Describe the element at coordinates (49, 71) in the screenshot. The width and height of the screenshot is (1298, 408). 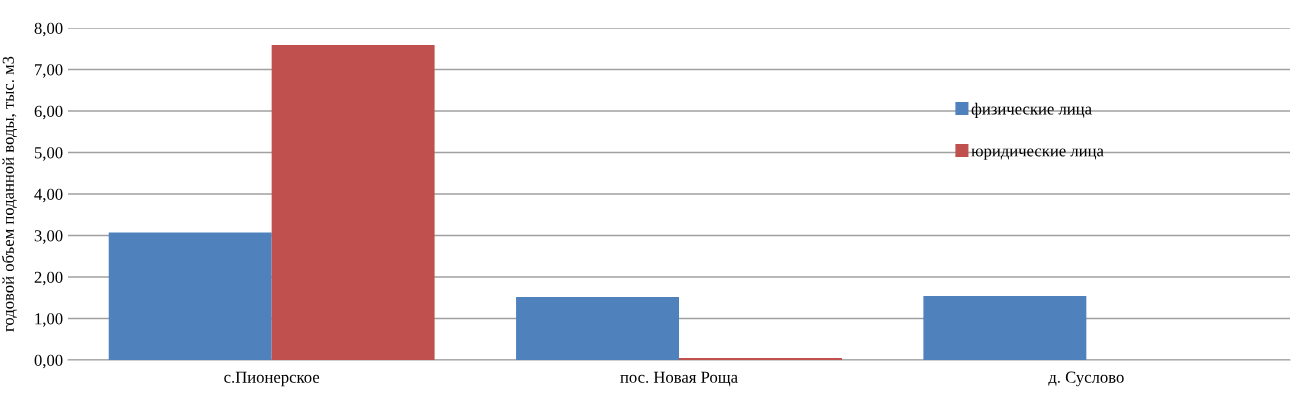
I see `y-tick-label: 7,00` at that location.